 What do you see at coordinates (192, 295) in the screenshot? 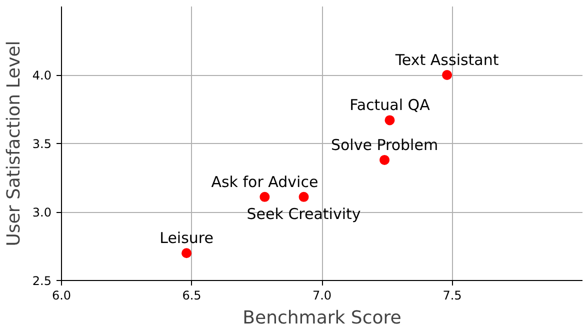
I see `x-tick-label: 6.5` at bounding box center [192, 295].